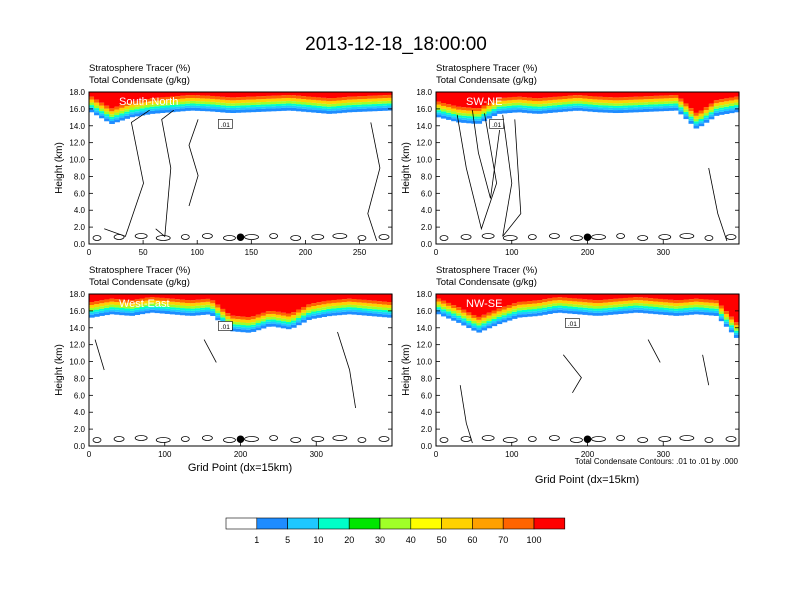 The height and width of the screenshot is (612, 792). Describe the element at coordinates (139, 68) in the screenshot. I see `panel-label-top: Stratosphere Tracer (%)` at that location.